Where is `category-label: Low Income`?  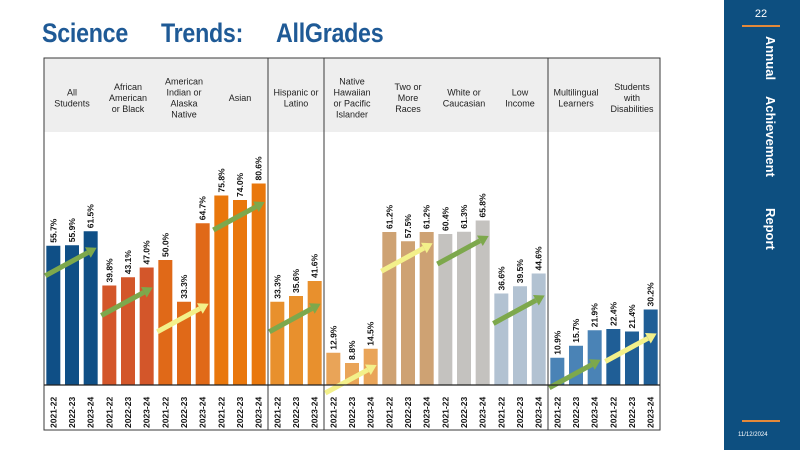
category-label: Low Income is located at coordinates (520, 98).